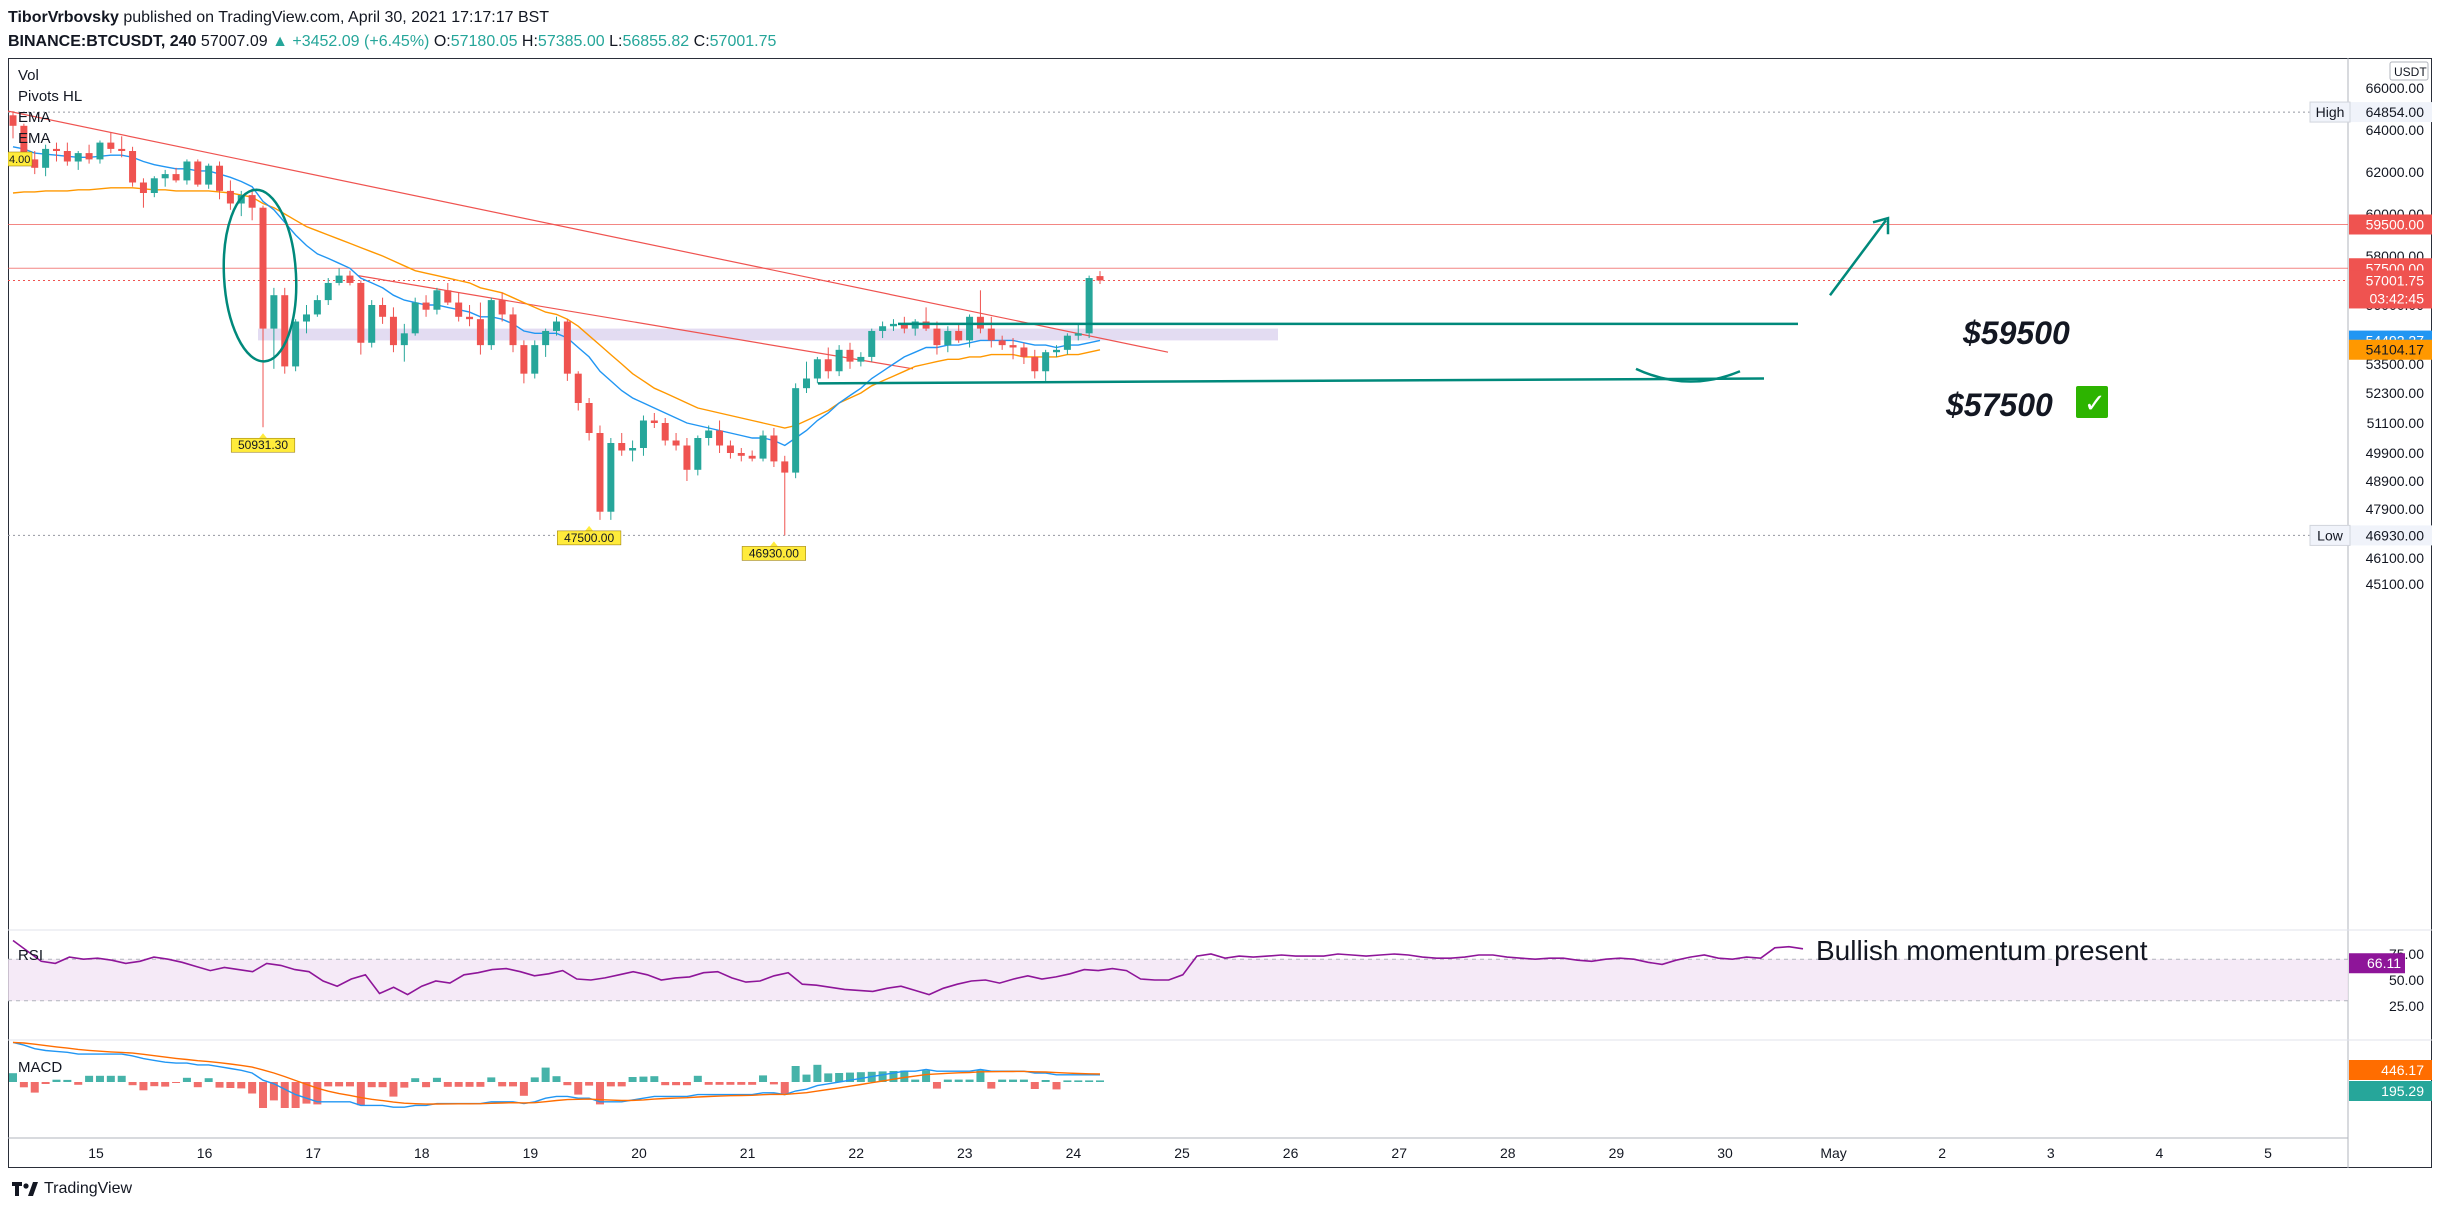  Describe the element at coordinates (1833, 1153) in the screenshot. I see `time-axis-label: May` at that location.